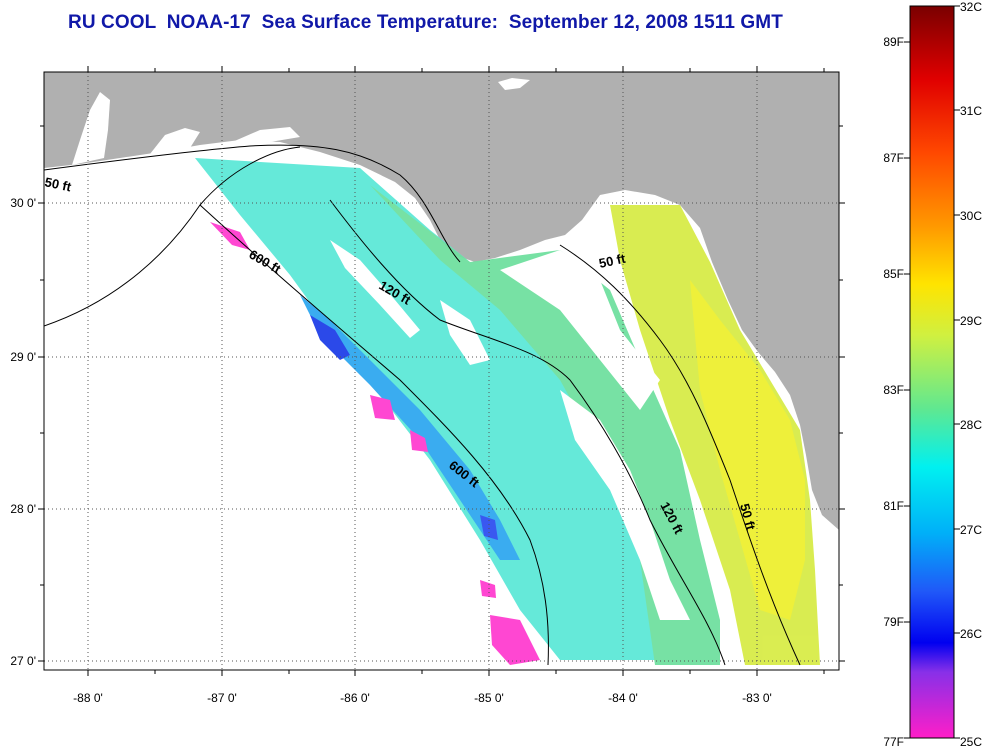 This screenshot has width=992, height=754. Describe the element at coordinates (623, 698) in the screenshot. I see `lon-tick-label: -84 0'` at that location.